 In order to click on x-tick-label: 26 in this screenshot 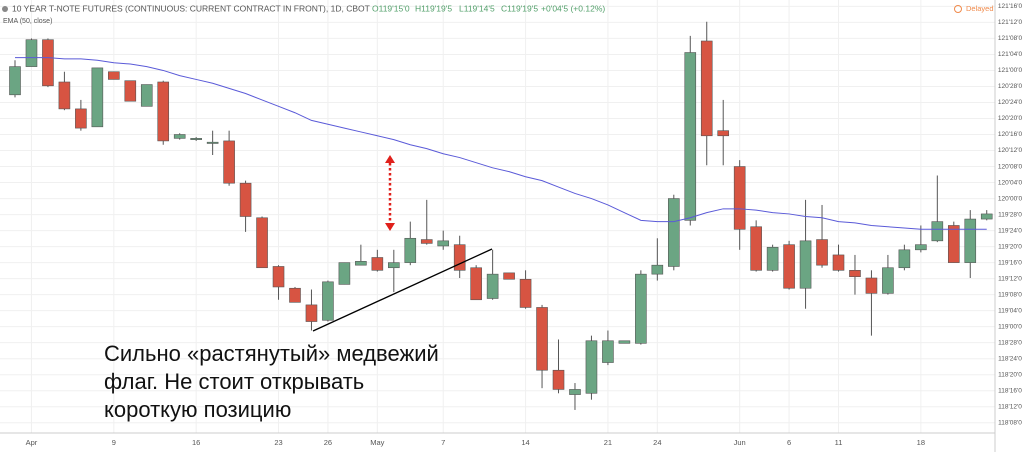, I will do `click(328, 442)`.